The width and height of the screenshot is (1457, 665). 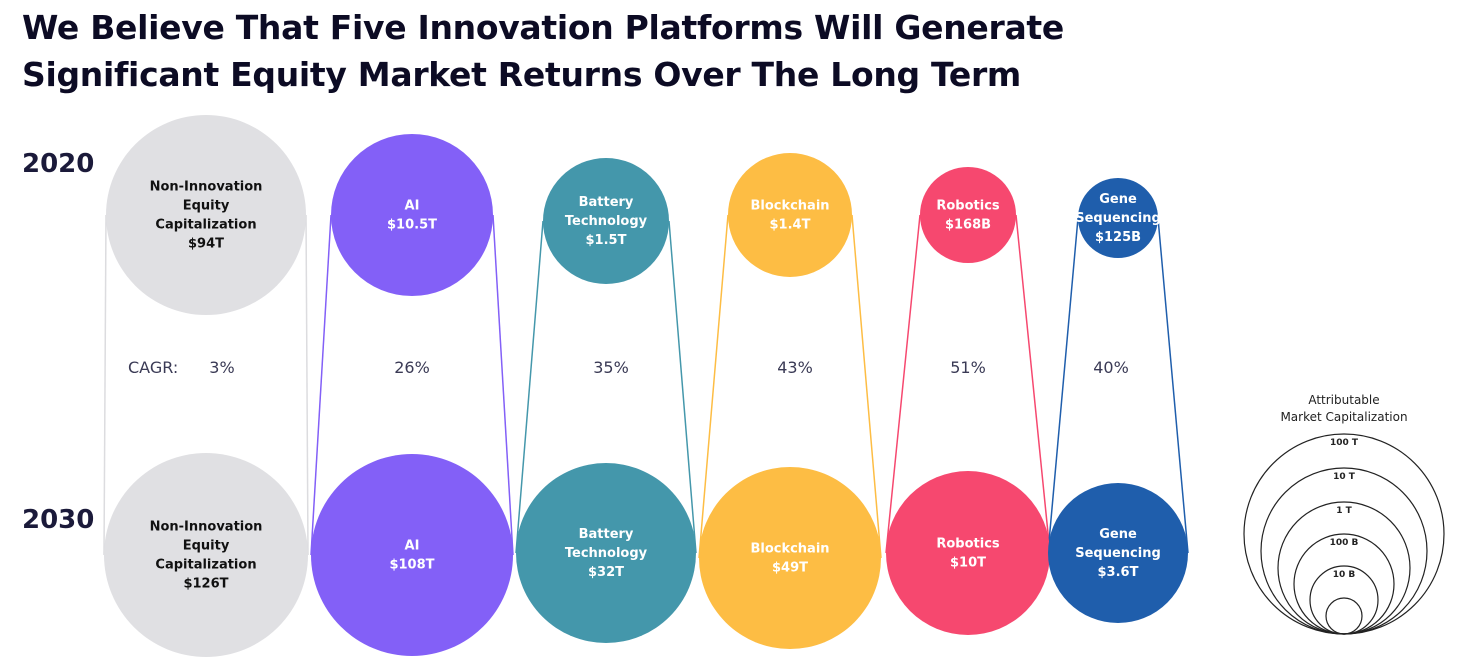 I want to click on legend-title: Attributable, so click(x=1343, y=400).